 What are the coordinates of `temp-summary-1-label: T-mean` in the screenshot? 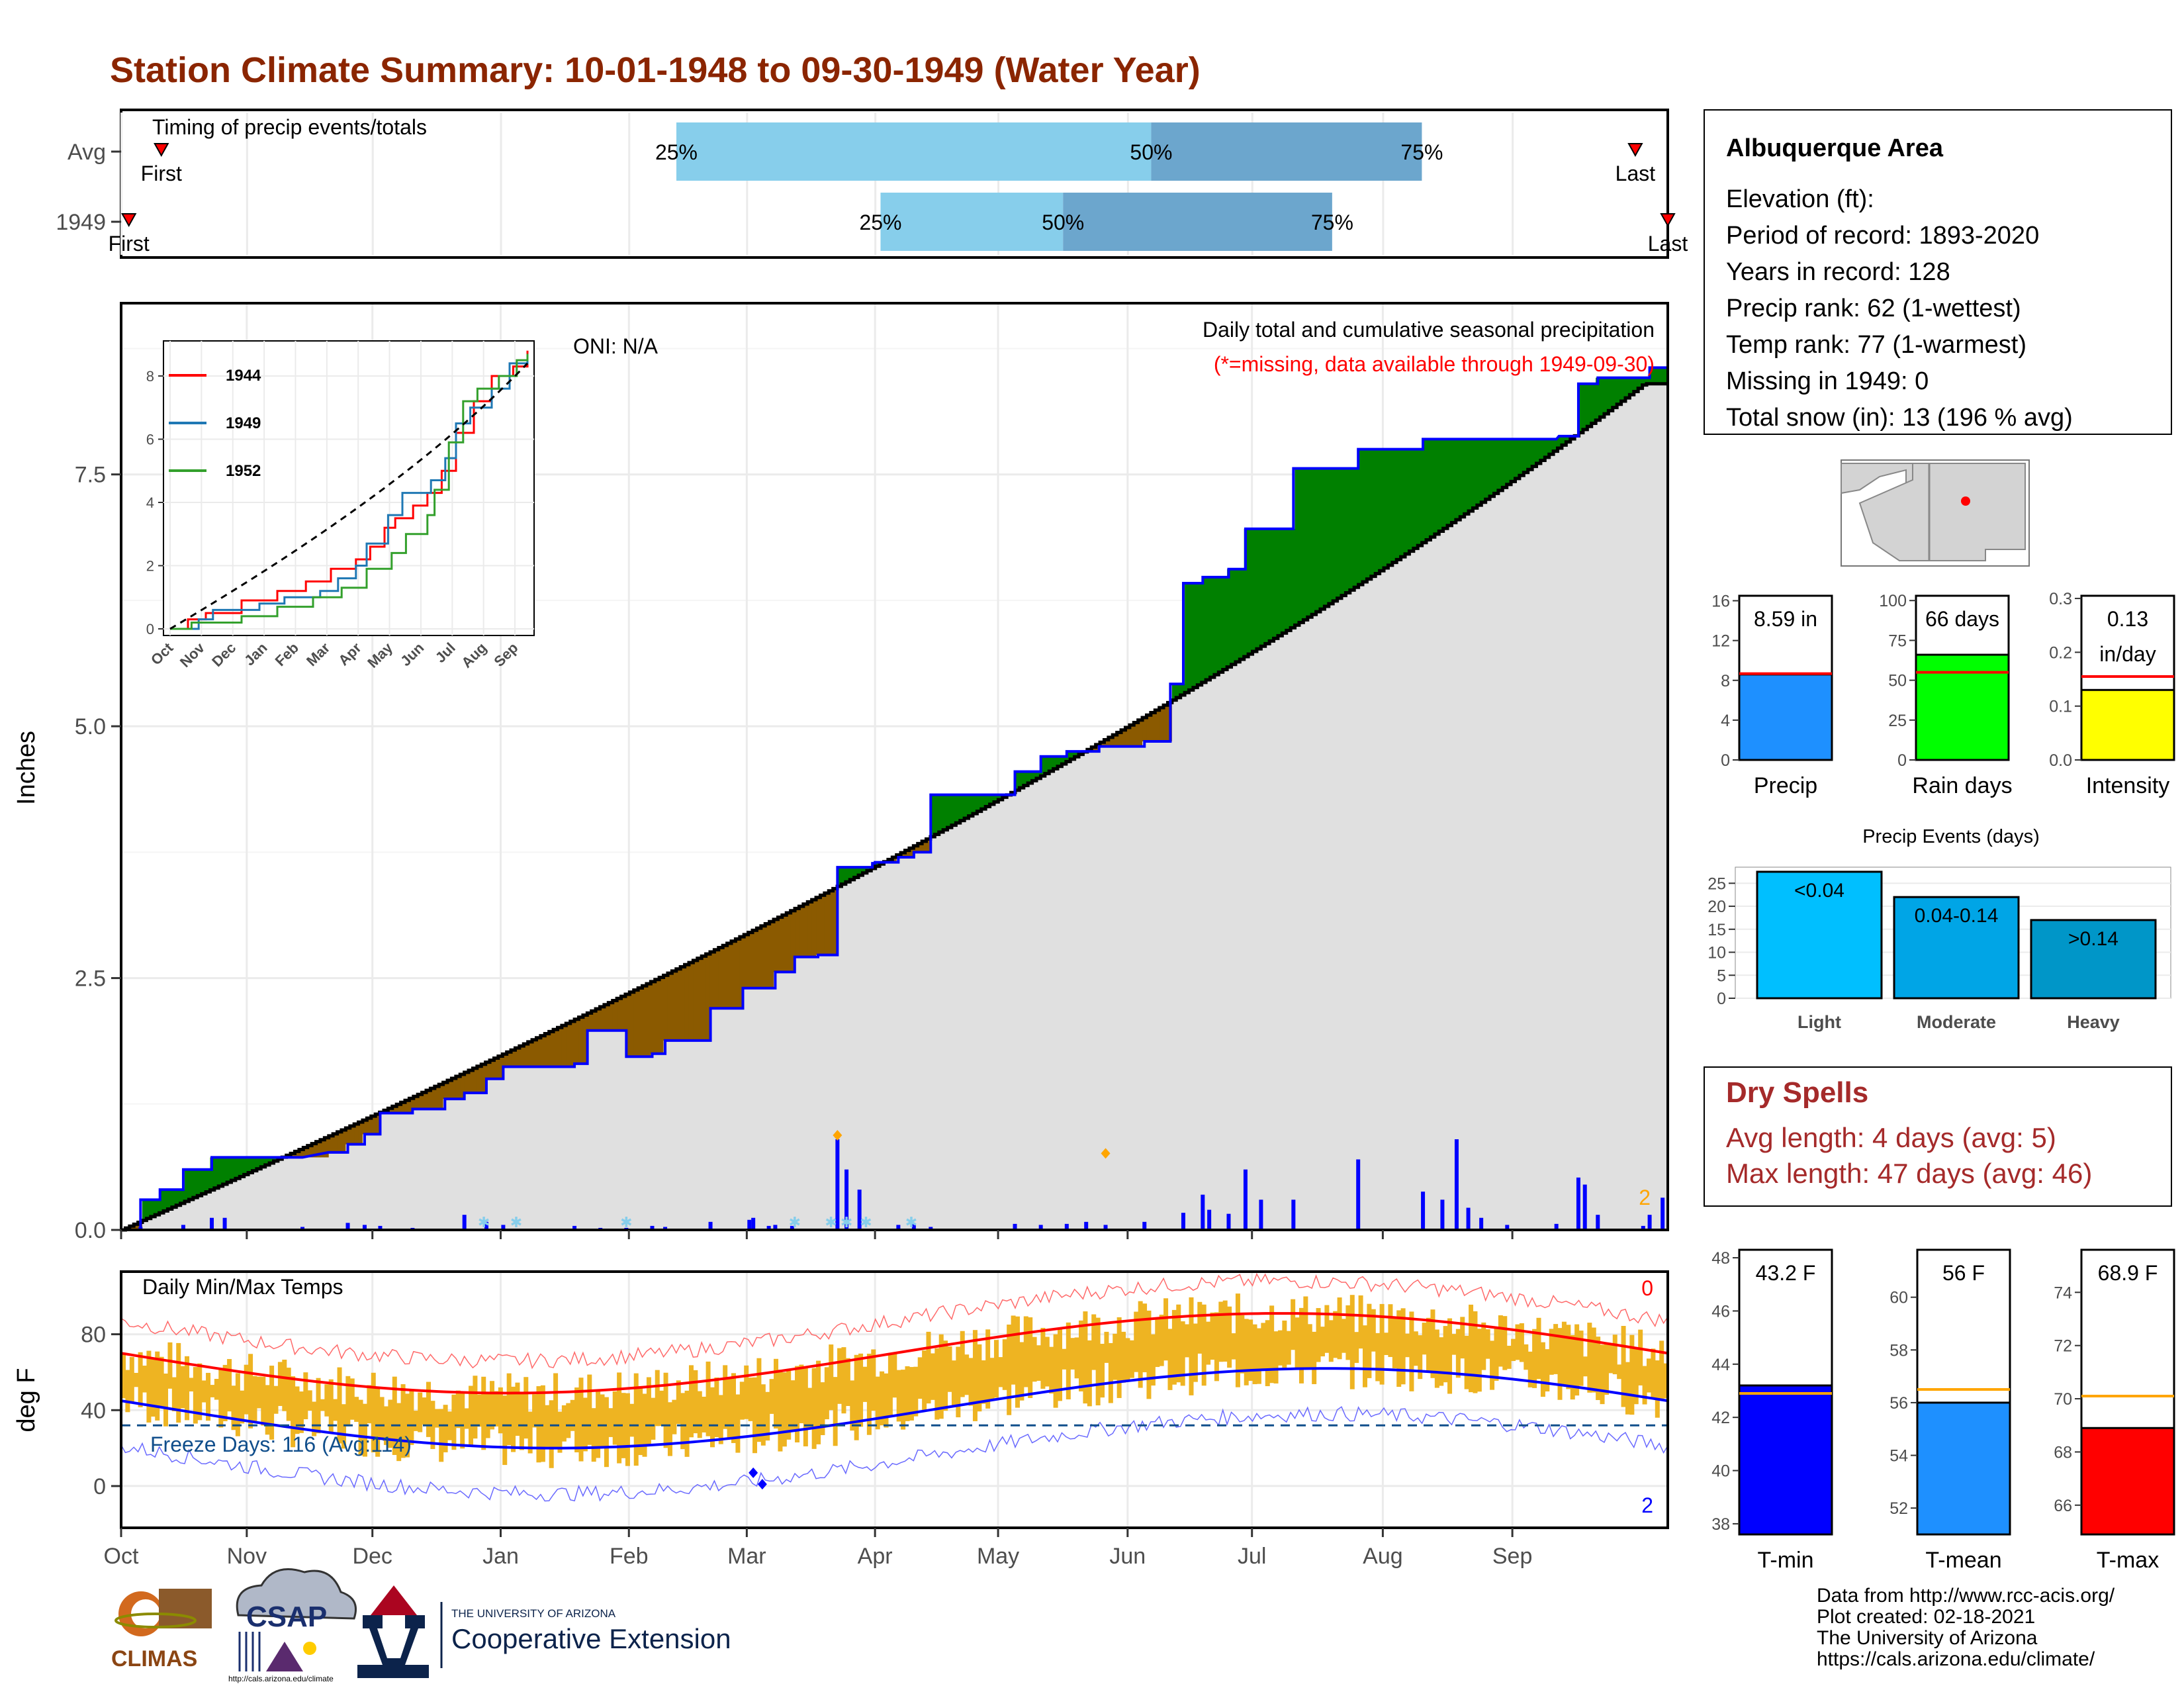 It's located at (1963, 1560).